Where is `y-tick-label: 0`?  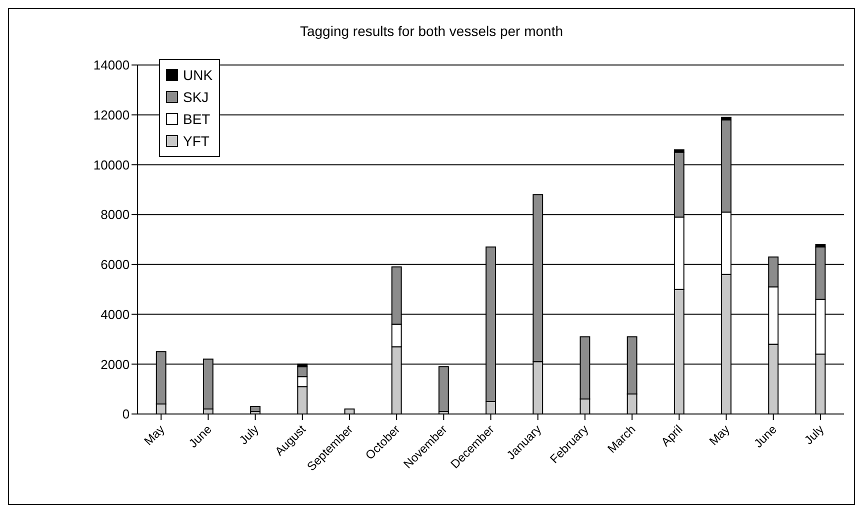 y-tick-label: 0 is located at coordinates (126, 414).